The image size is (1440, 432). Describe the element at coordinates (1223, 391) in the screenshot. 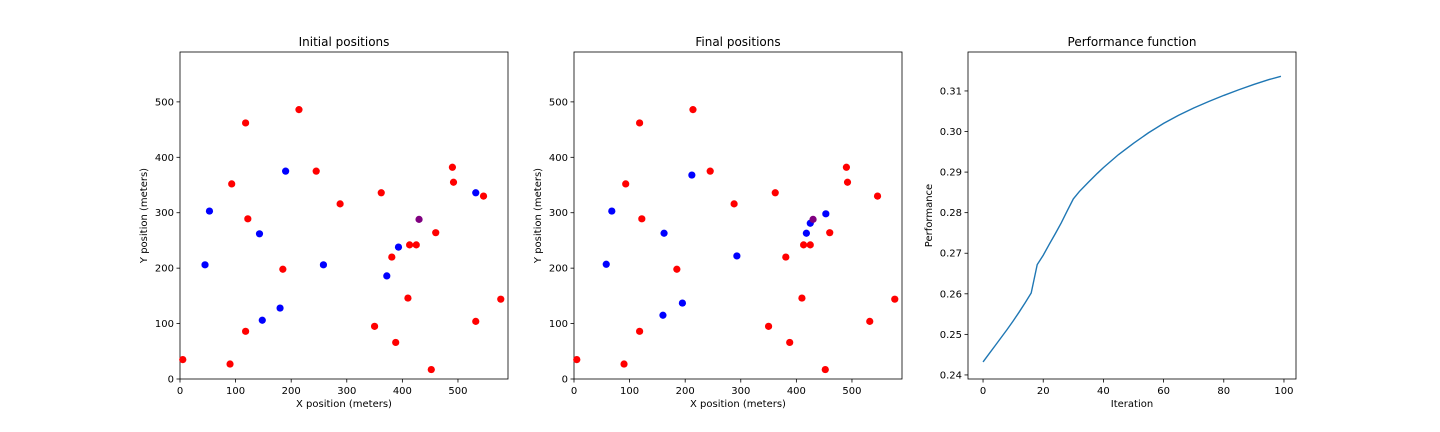

I see `x-tick-label: 80` at that location.